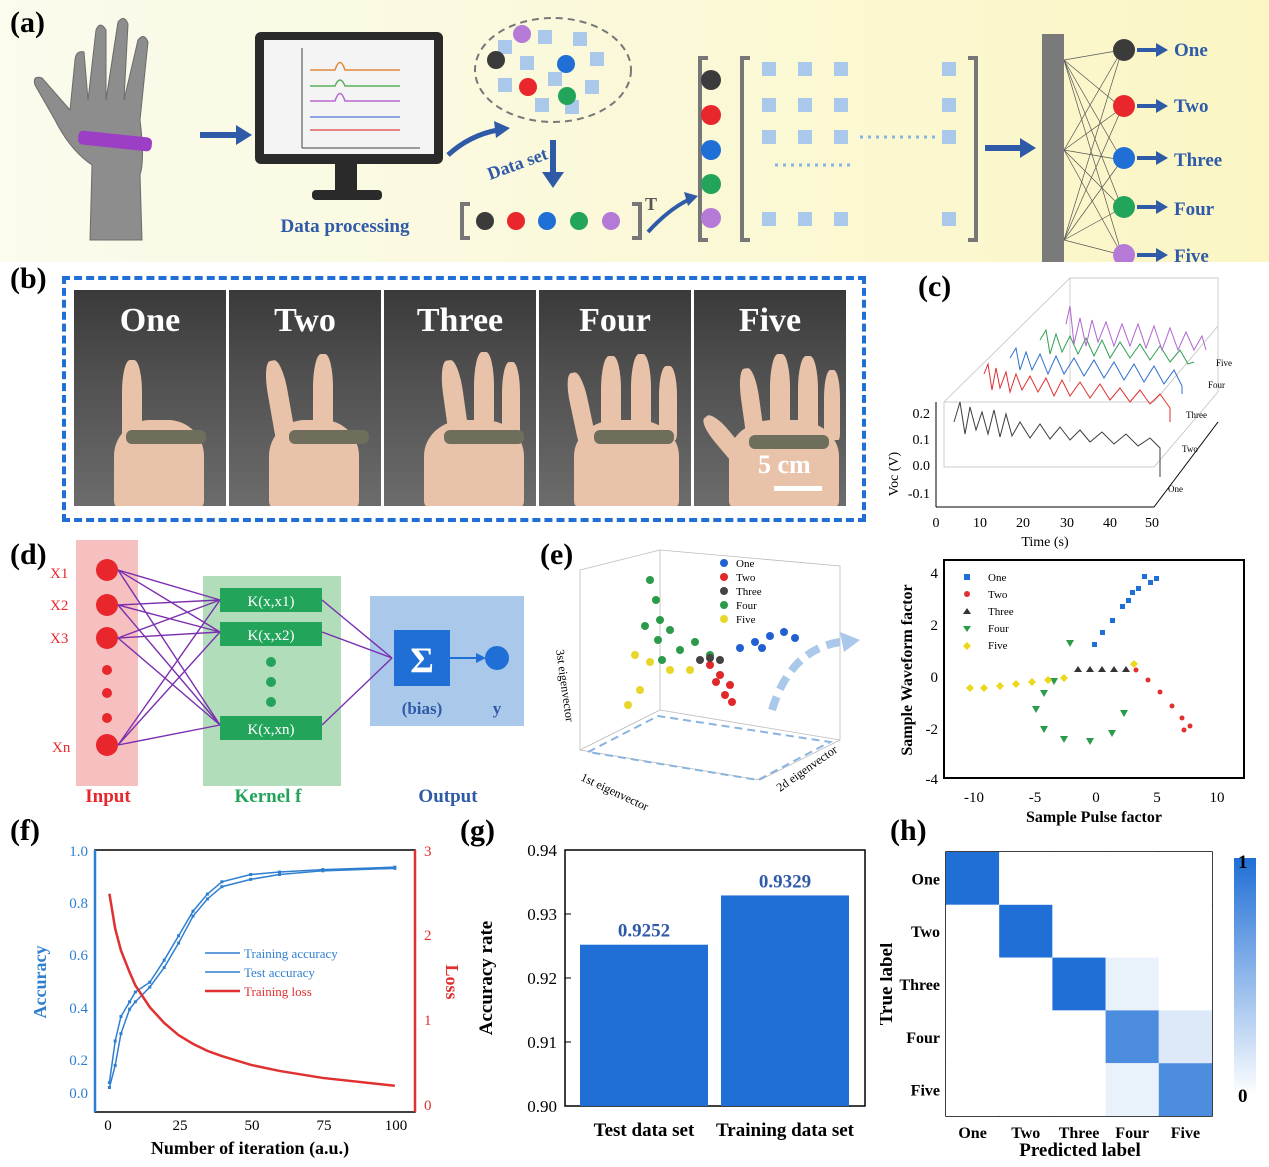 The image size is (1269, 1167). Describe the element at coordinates (150, 320) in the screenshot. I see `gesture-label-one: One` at that location.